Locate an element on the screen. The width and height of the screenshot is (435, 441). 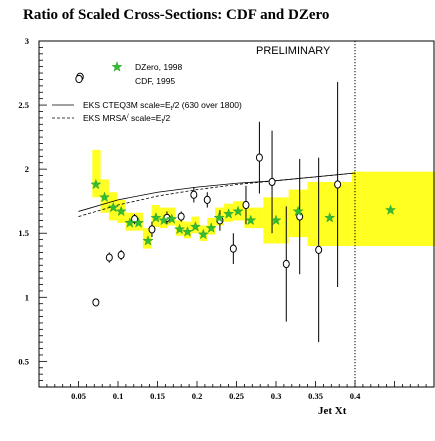
x-tick-label-5: 0.3 is located at coordinates (276, 396).